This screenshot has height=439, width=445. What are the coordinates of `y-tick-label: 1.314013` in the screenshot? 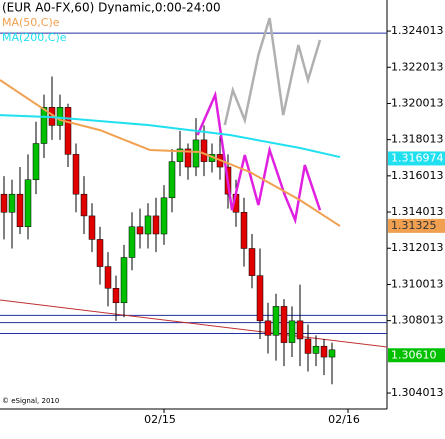 It's located at (417, 211).